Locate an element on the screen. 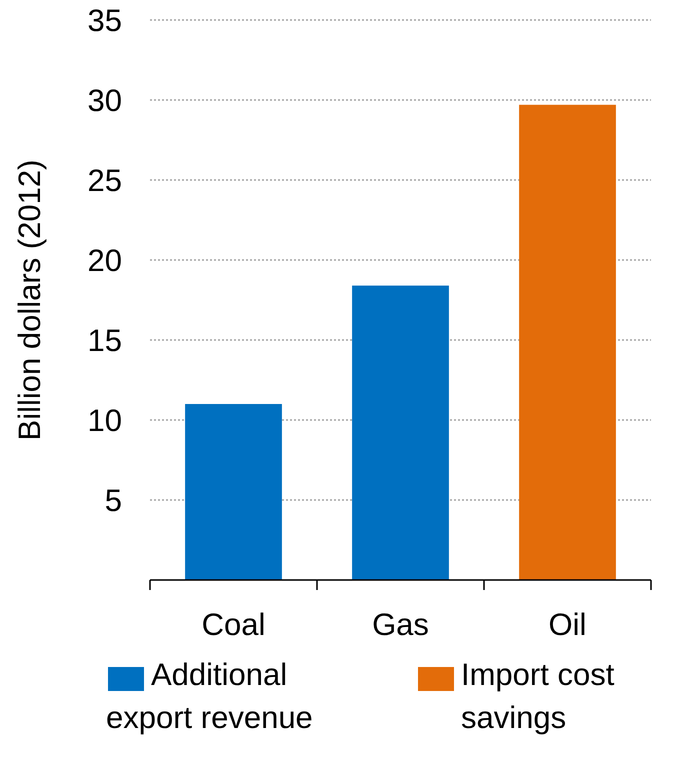 Image resolution: width=681 pixels, height=764 pixels. y-tick-label: 25 is located at coordinates (105, 180).